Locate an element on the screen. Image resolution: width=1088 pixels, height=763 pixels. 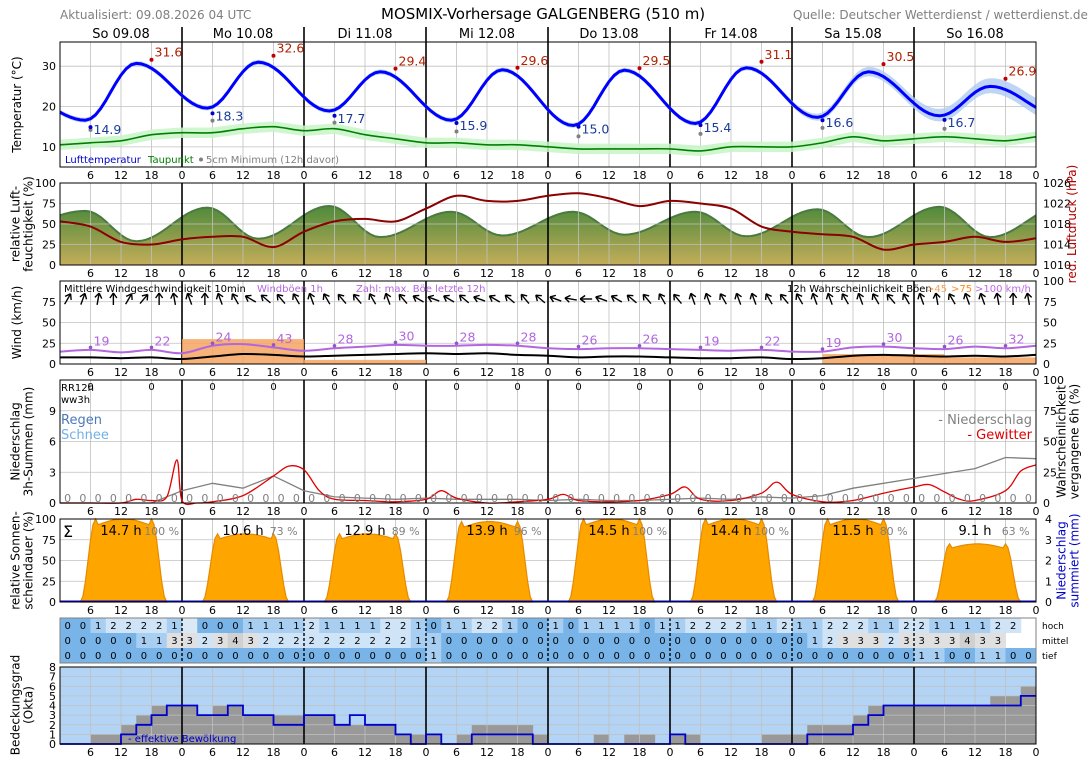
cloud-layer-value: 3 is located at coordinates (906, 641).